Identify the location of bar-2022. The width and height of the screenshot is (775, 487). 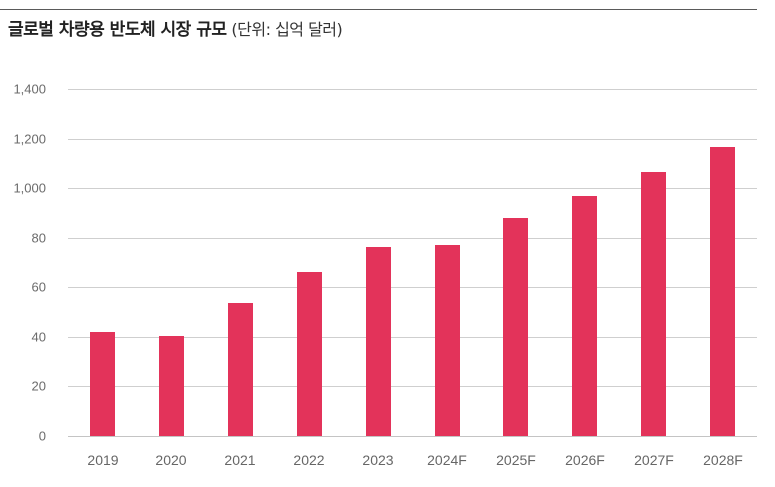
(309, 354).